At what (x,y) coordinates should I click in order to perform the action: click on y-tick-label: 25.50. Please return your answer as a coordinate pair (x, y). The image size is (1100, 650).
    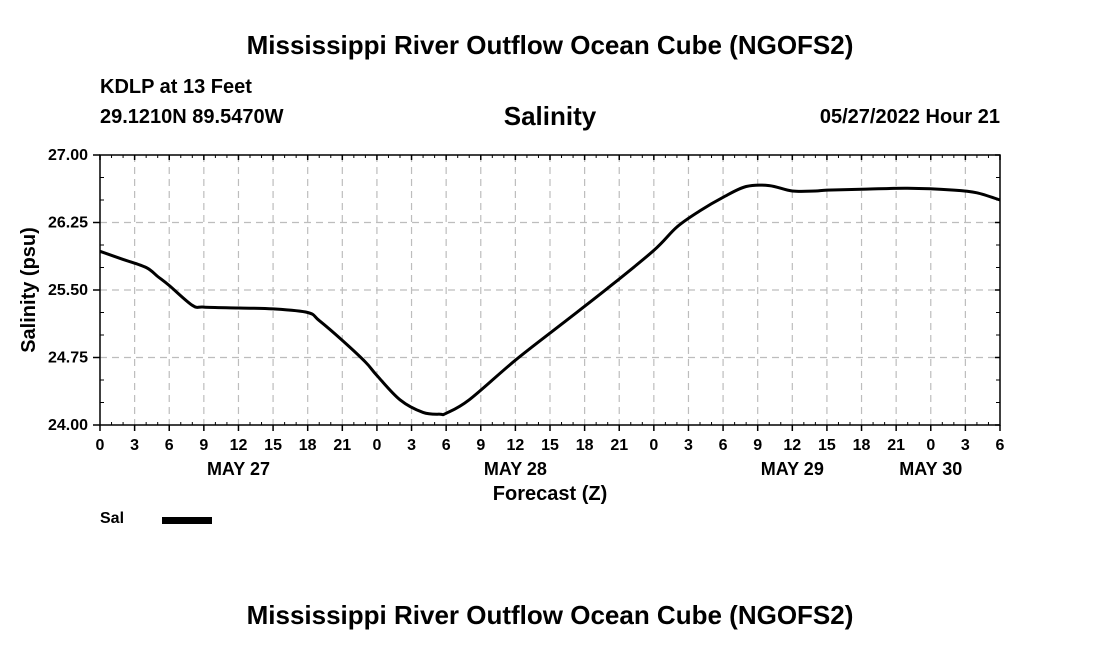
    Looking at the image, I should click on (68, 290).